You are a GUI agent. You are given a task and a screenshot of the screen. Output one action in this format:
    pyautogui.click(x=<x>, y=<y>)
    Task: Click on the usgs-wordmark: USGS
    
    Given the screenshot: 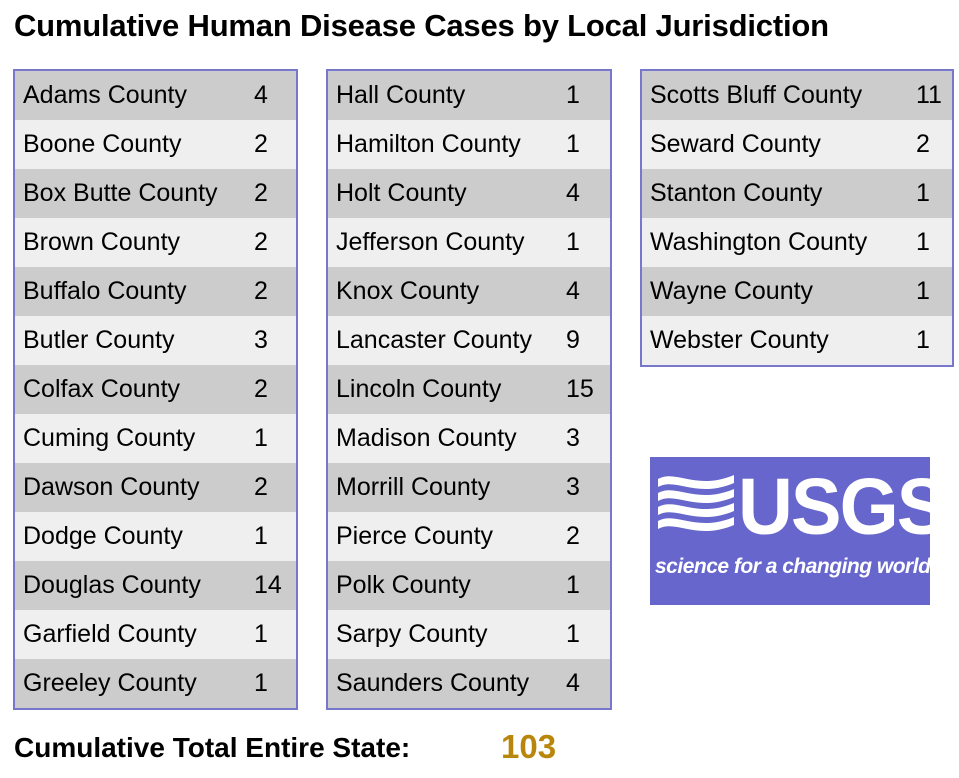 What is the action you would take?
    pyautogui.click(x=834, y=507)
    